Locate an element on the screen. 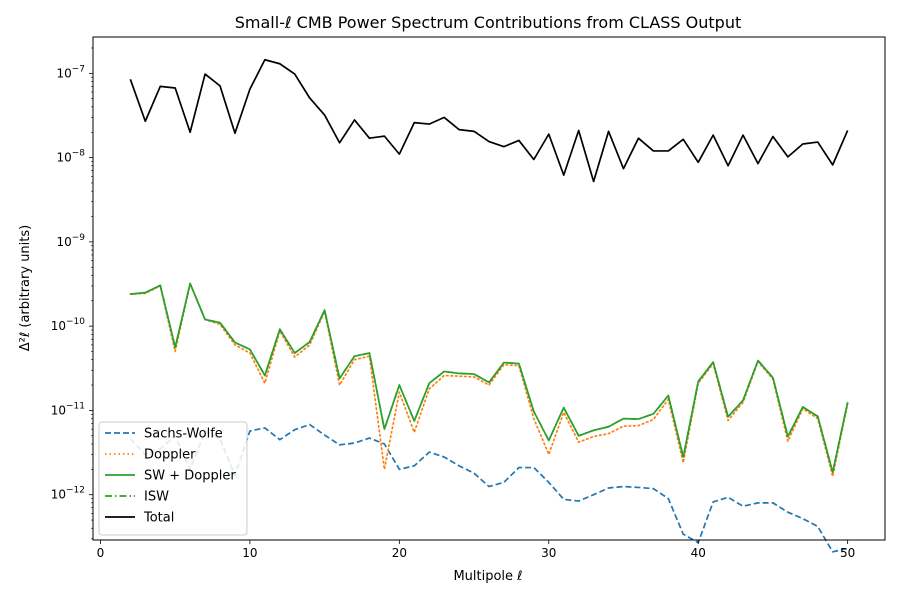 The width and height of the screenshot is (900, 600). y-tick-label: 10⁻⁹ is located at coordinates (70, 241).